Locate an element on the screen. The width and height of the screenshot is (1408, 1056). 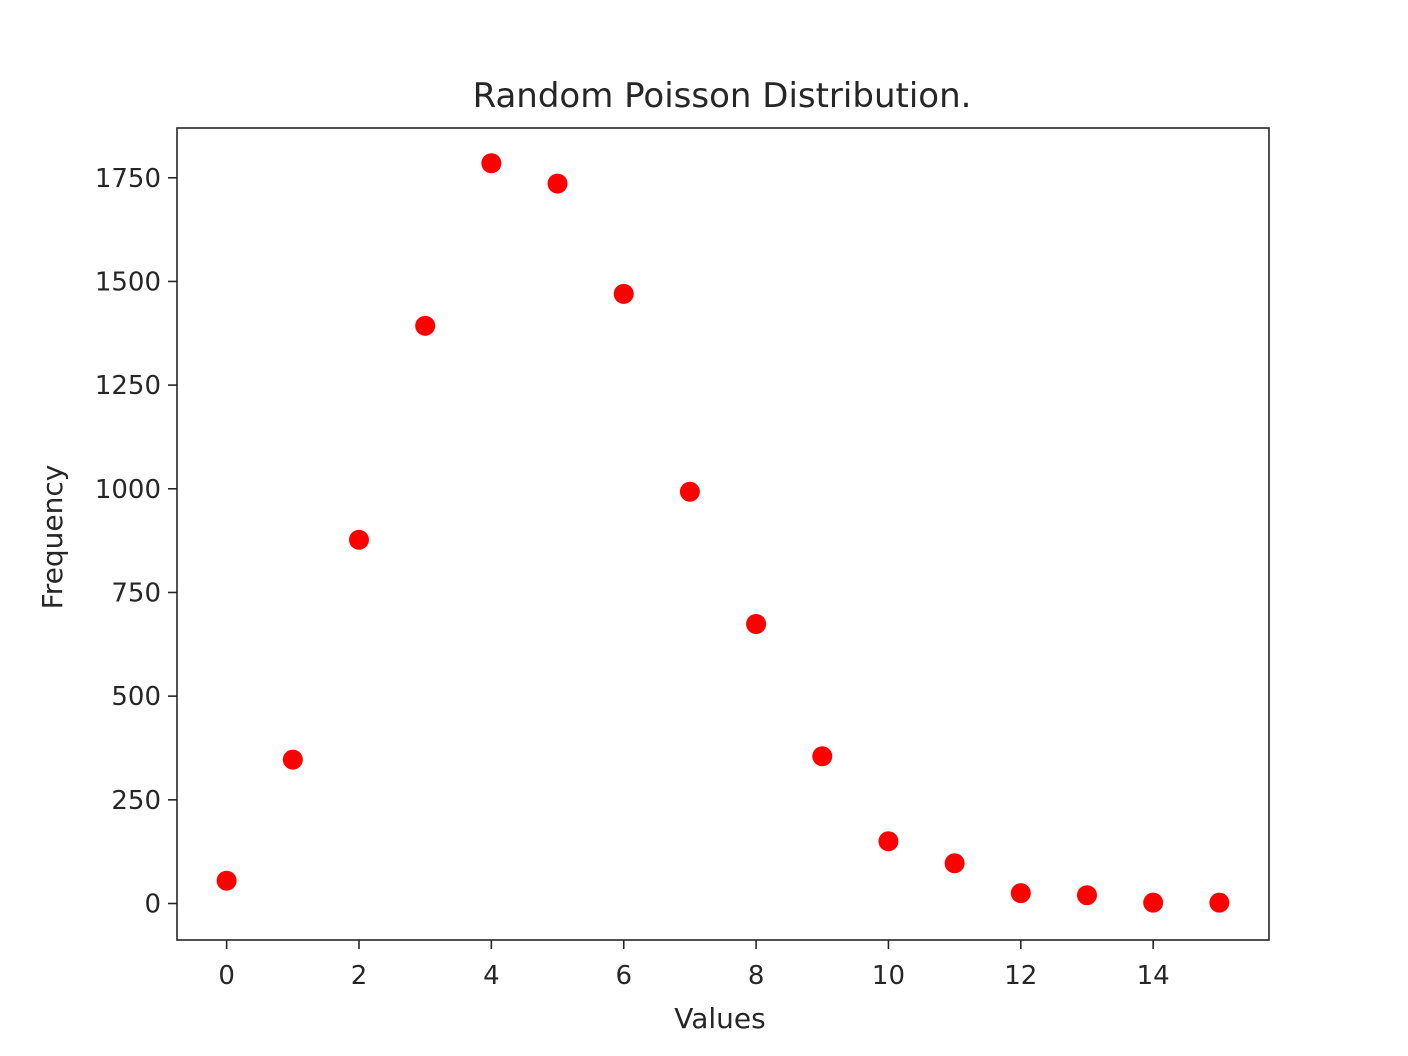
y-axis: 0 250 500 750 1000 1250 1500 1750 is located at coordinates (136, 542).